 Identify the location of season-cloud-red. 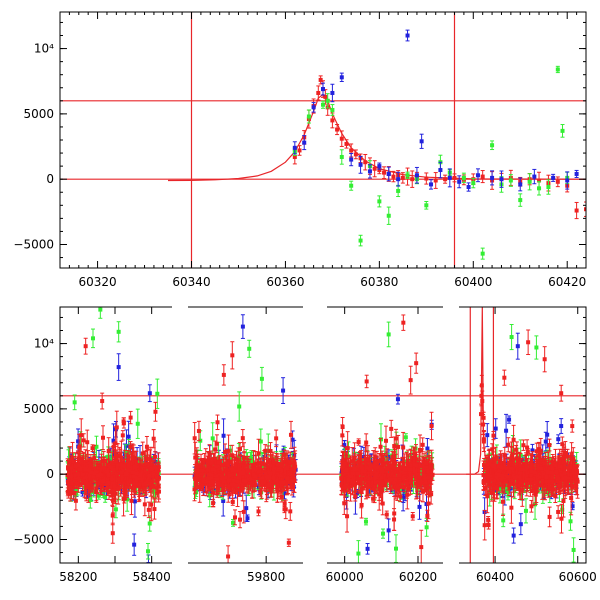
(113, 472).